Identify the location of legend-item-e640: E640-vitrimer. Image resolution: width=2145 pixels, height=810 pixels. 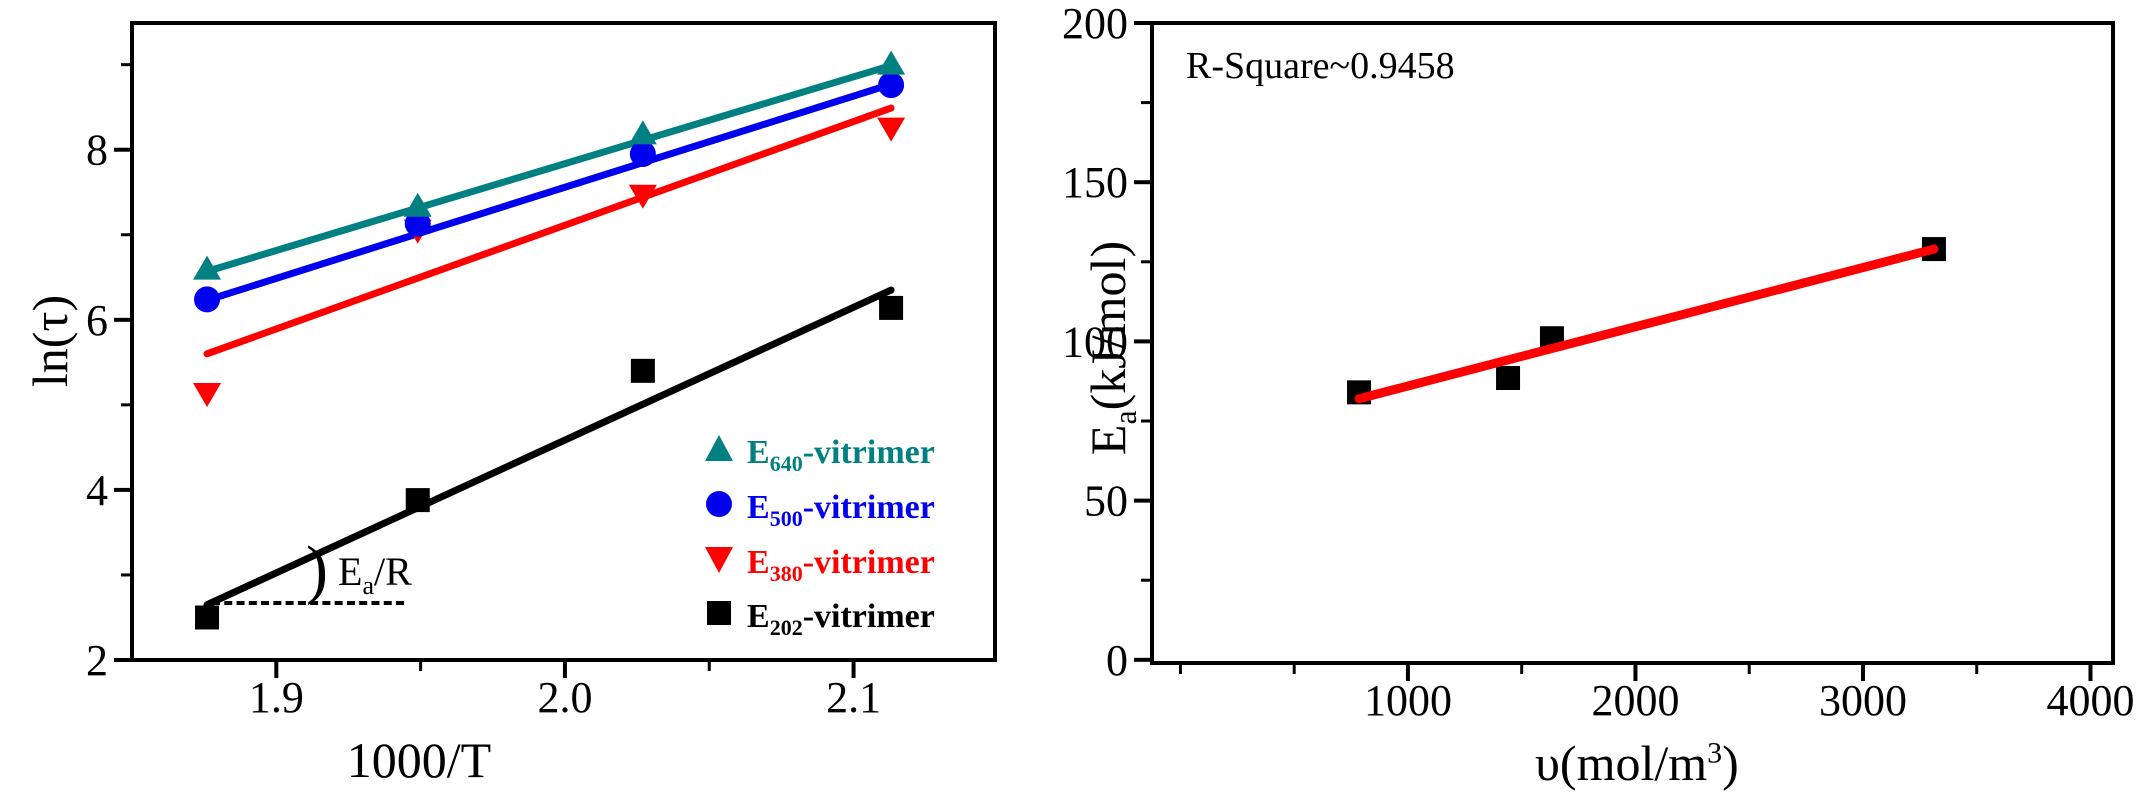
(819, 453).